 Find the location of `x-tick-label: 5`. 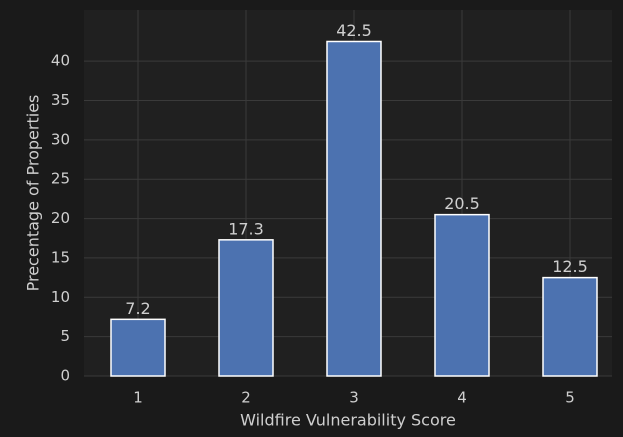

x-tick-label: 5 is located at coordinates (570, 398).